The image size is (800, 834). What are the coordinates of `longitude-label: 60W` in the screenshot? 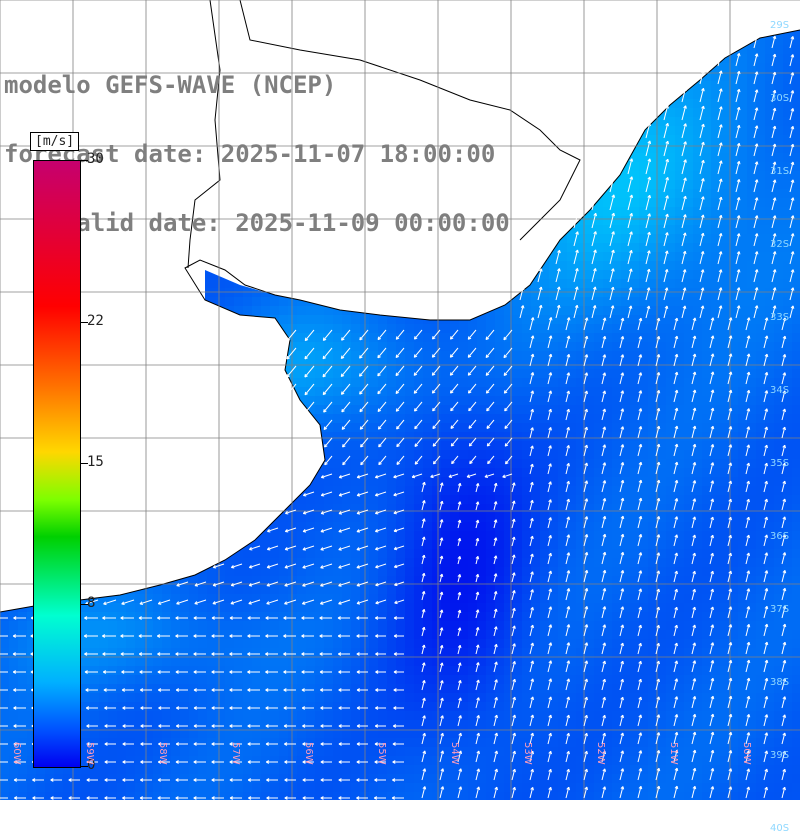 It's located at (16, 753).